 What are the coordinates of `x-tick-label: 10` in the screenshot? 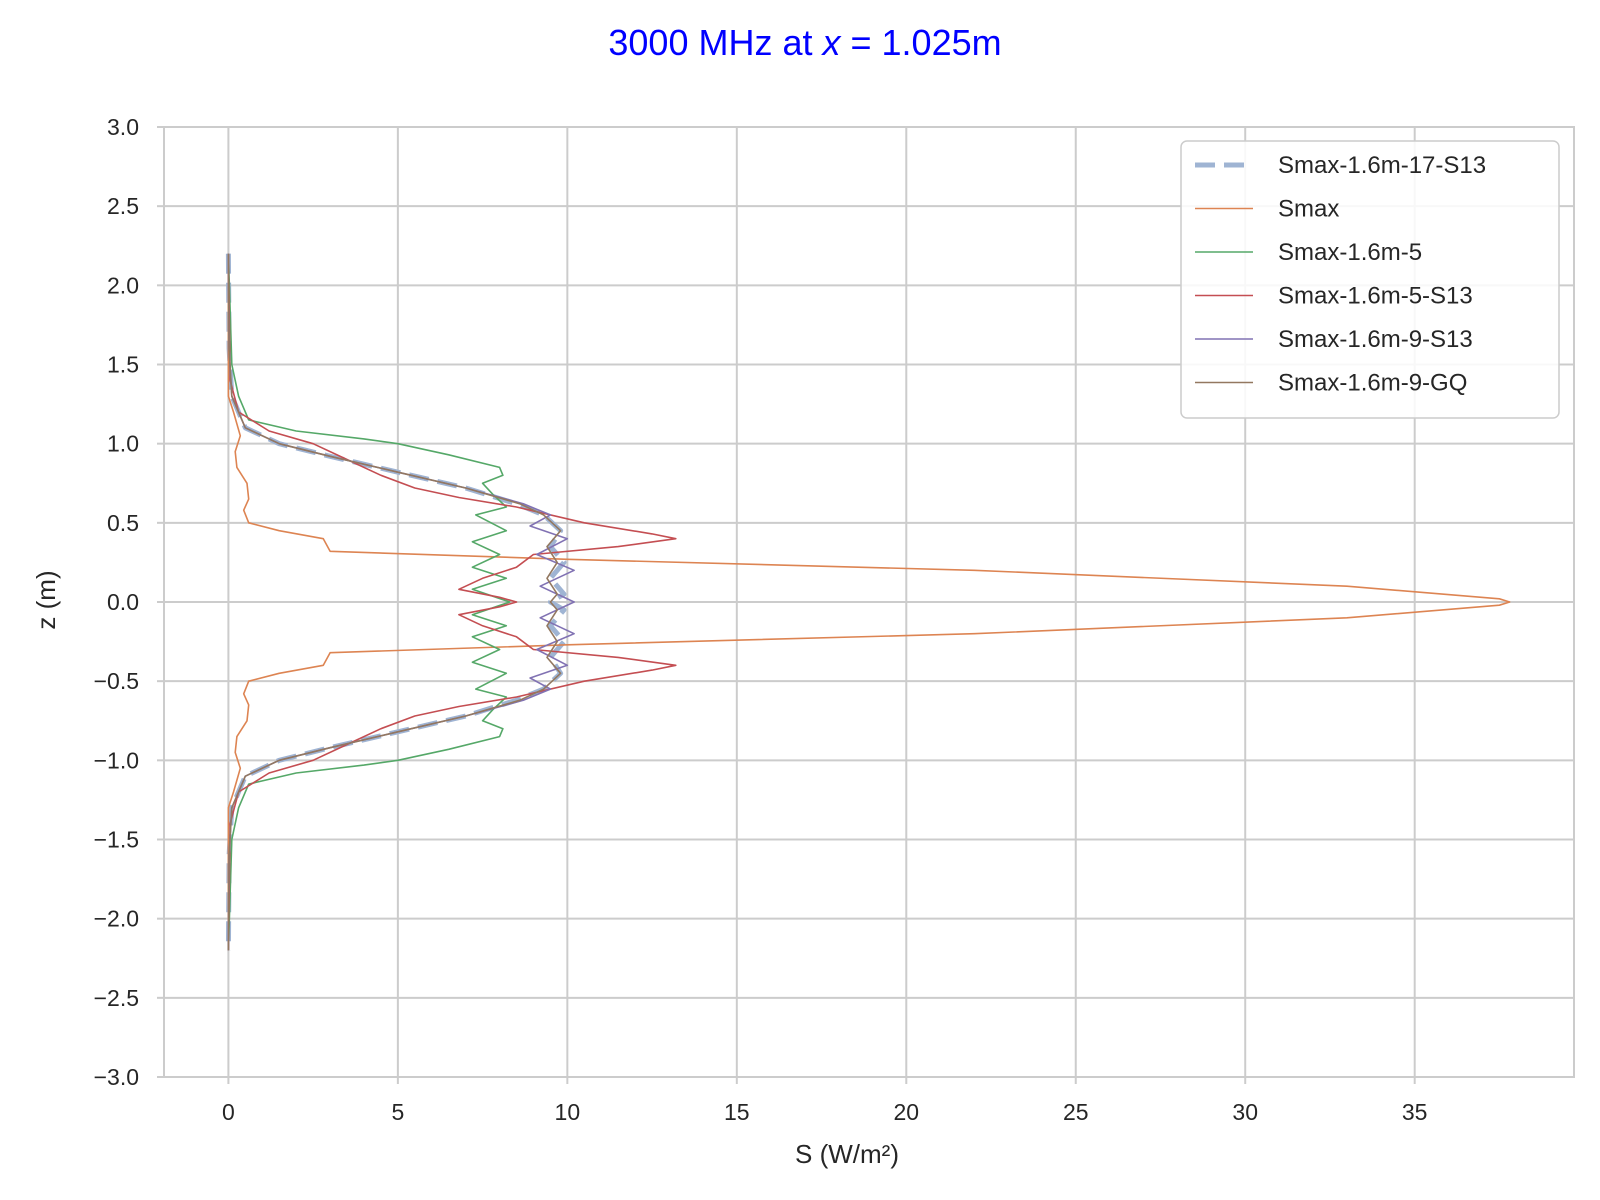 It's located at (568, 1112).